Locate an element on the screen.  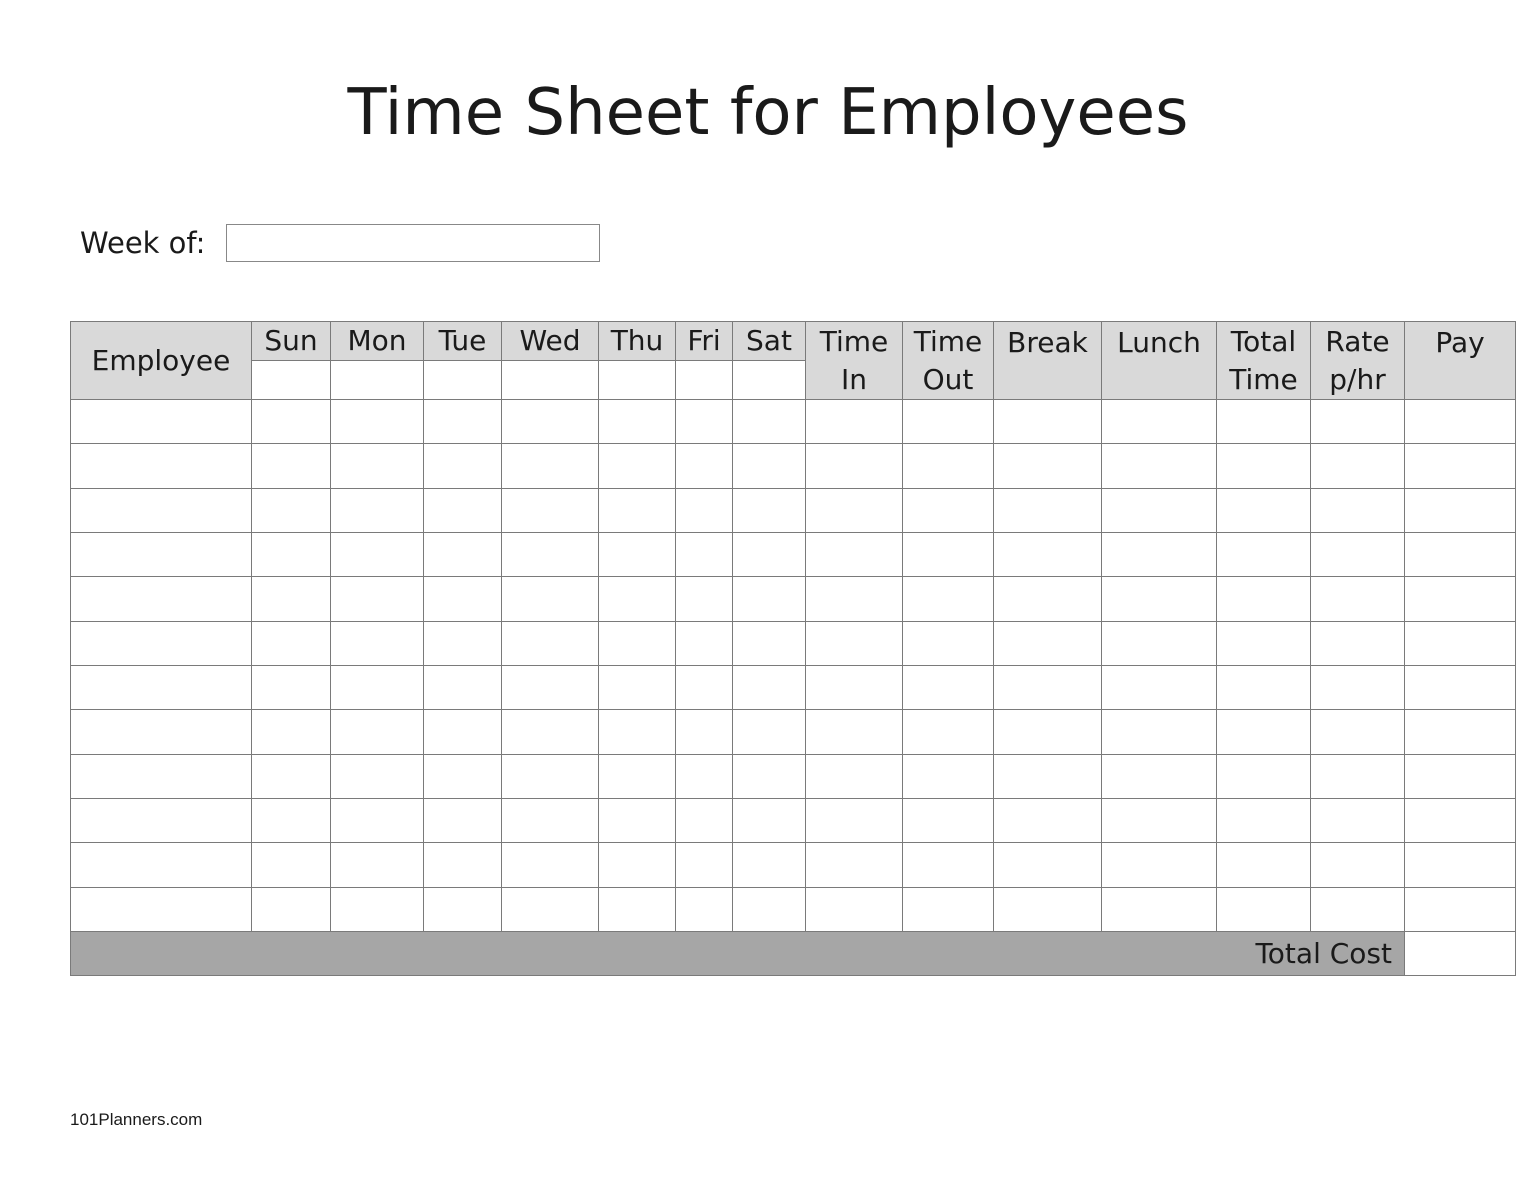
date-cell-sun is located at coordinates (291, 380).